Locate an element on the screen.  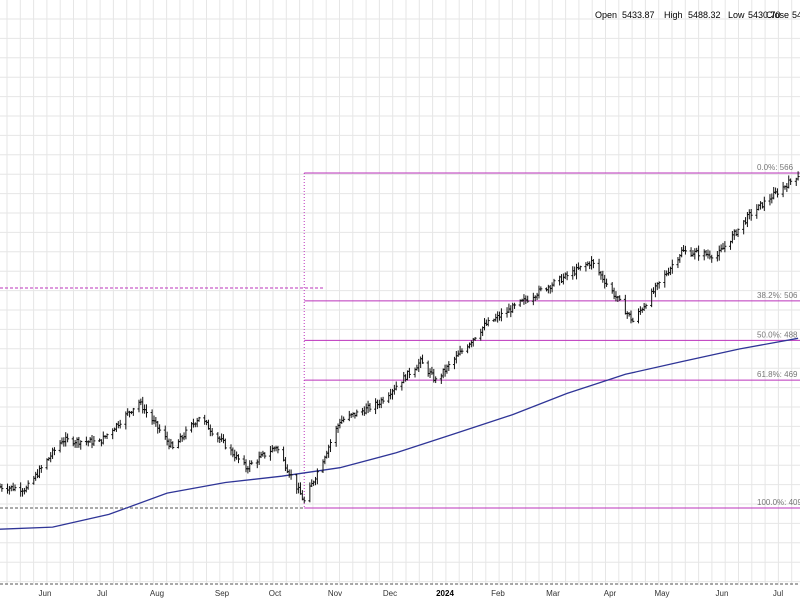
month-tick-label: Mar is located at coordinates (553, 593).